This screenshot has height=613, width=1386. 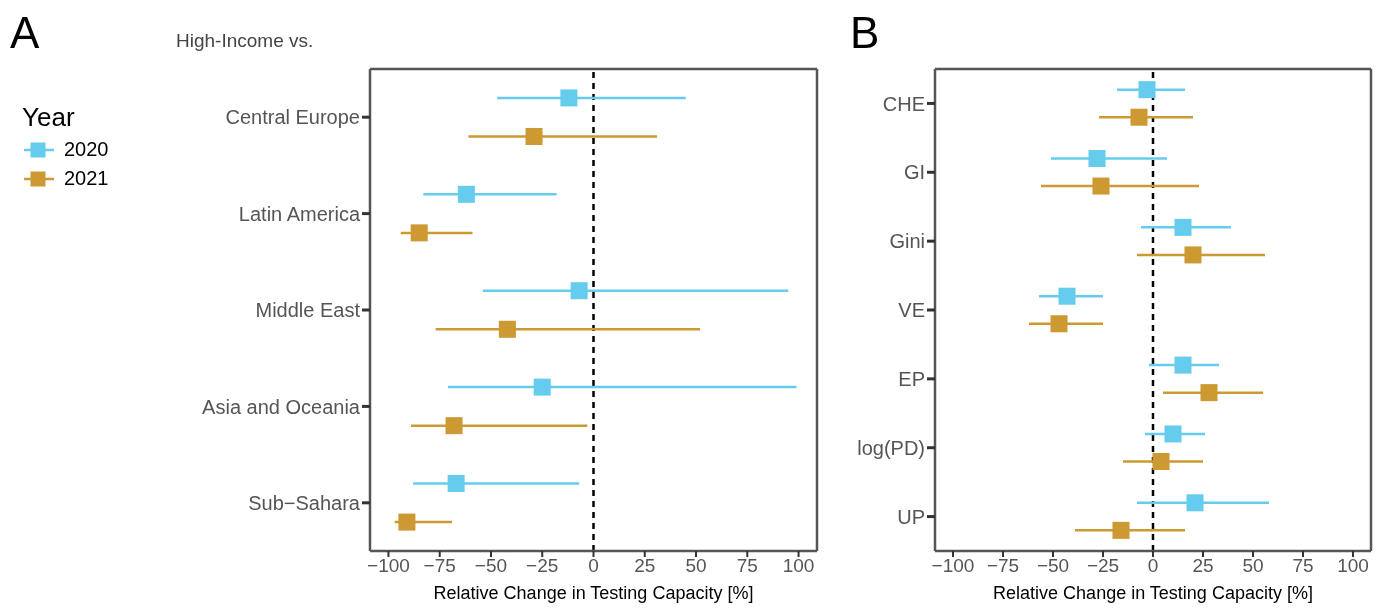 What do you see at coordinates (911, 378) in the screenshot?
I see `y-tick-label: EP` at bounding box center [911, 378].